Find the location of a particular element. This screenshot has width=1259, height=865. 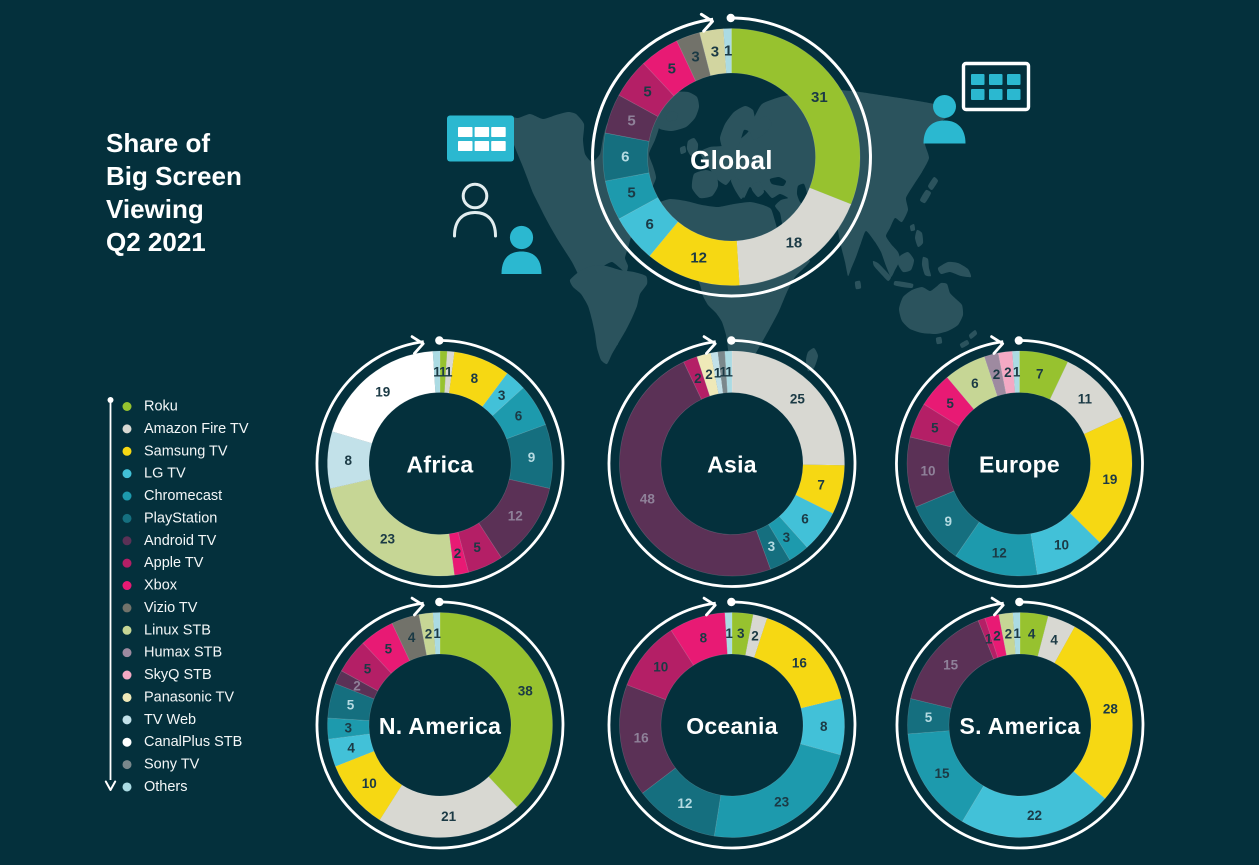

svg-text: Africa is located at coordinates (440, 465).